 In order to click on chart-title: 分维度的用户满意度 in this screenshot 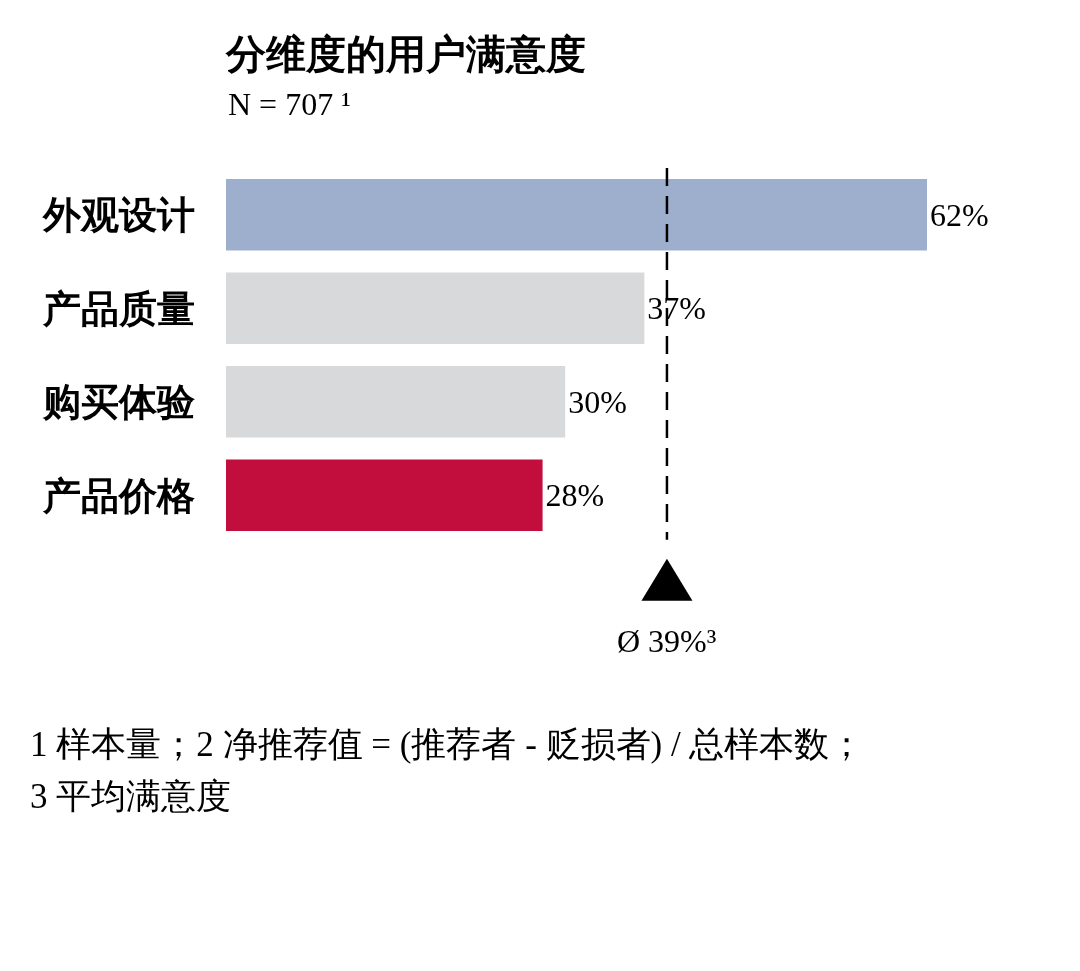, I will do `click(405, 54)`.